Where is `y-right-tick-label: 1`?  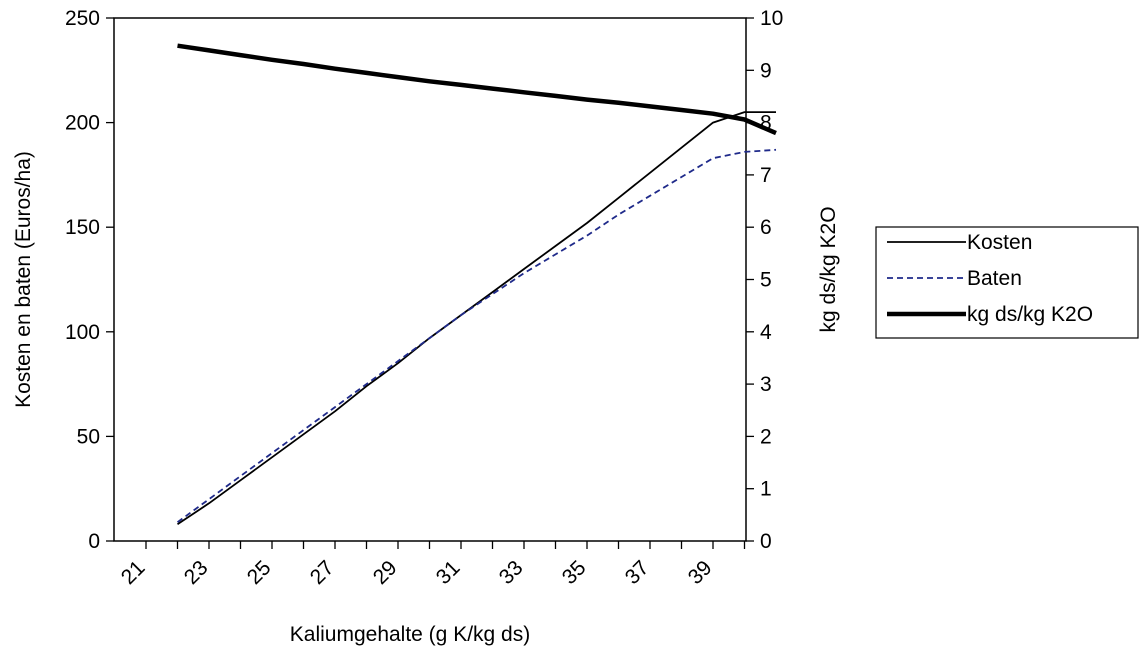
y-right-tick-label: 1 is located at coordinates (766, 489).